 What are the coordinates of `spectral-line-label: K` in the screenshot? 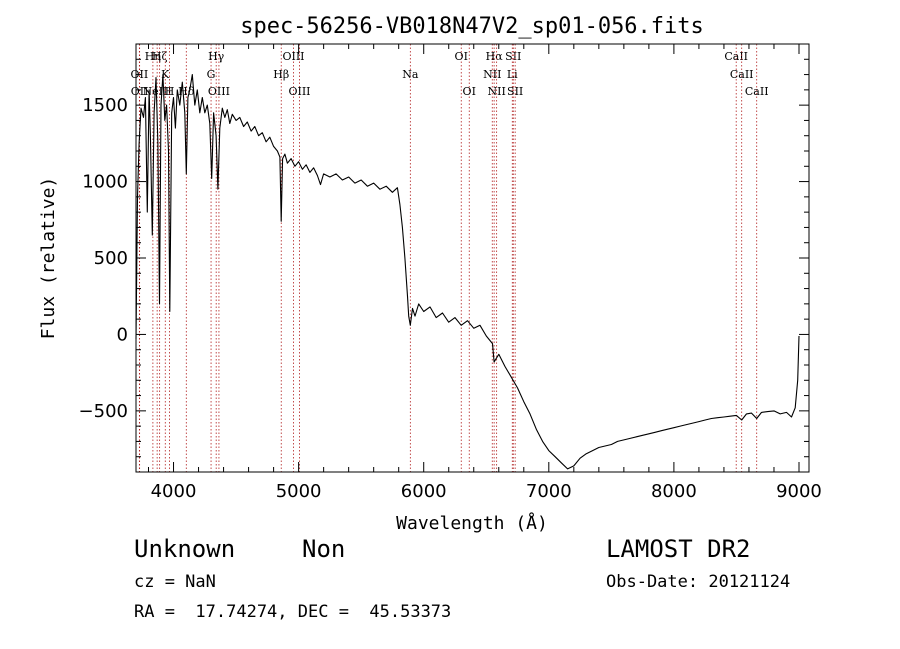 It's located at (165, 74).